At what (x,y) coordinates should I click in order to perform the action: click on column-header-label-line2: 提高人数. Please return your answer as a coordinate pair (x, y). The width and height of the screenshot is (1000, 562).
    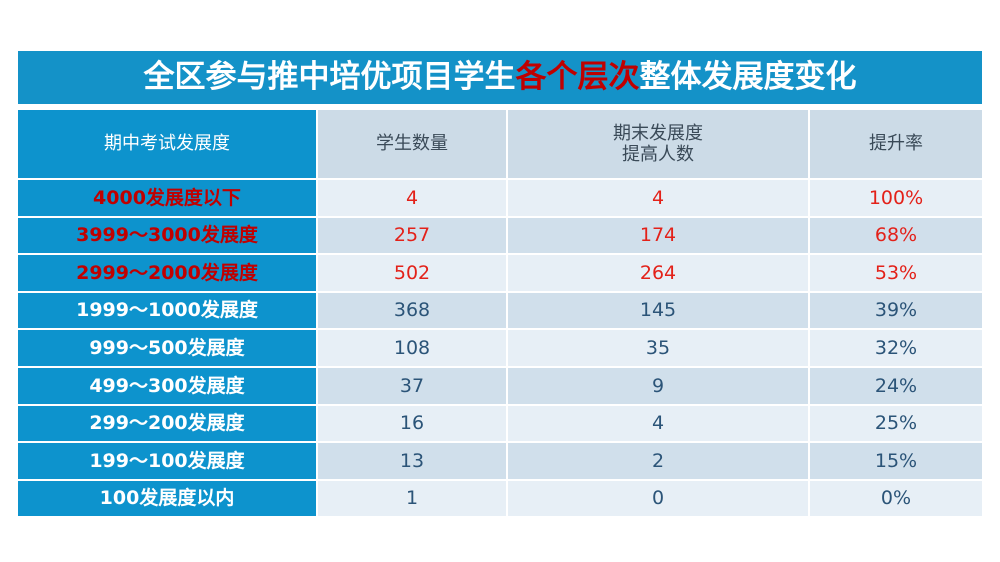
    Looking at the image, I should click on (658, 154).